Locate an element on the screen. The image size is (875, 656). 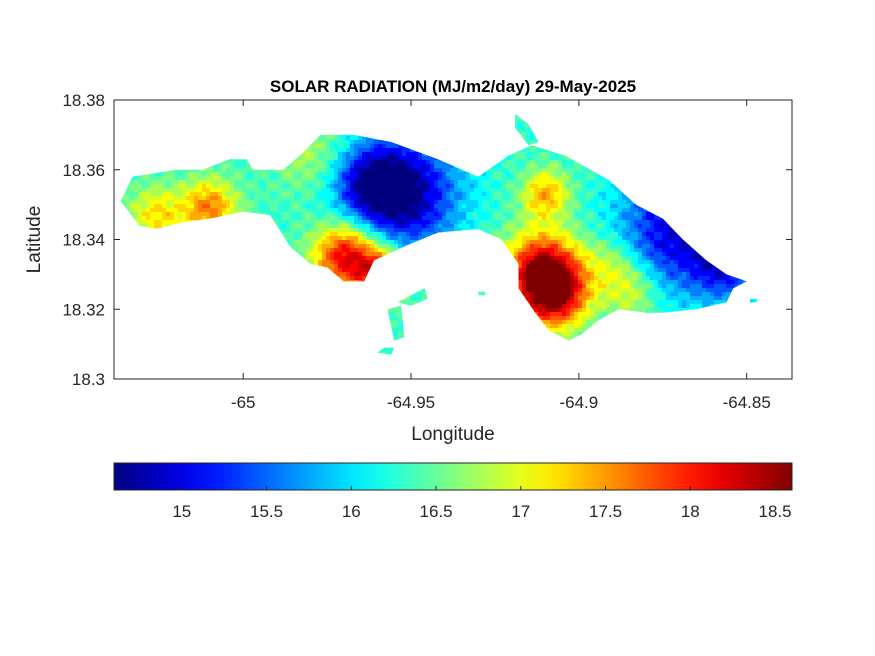
colorbar-tick-label: 17 is located at coordinates (520, 511).